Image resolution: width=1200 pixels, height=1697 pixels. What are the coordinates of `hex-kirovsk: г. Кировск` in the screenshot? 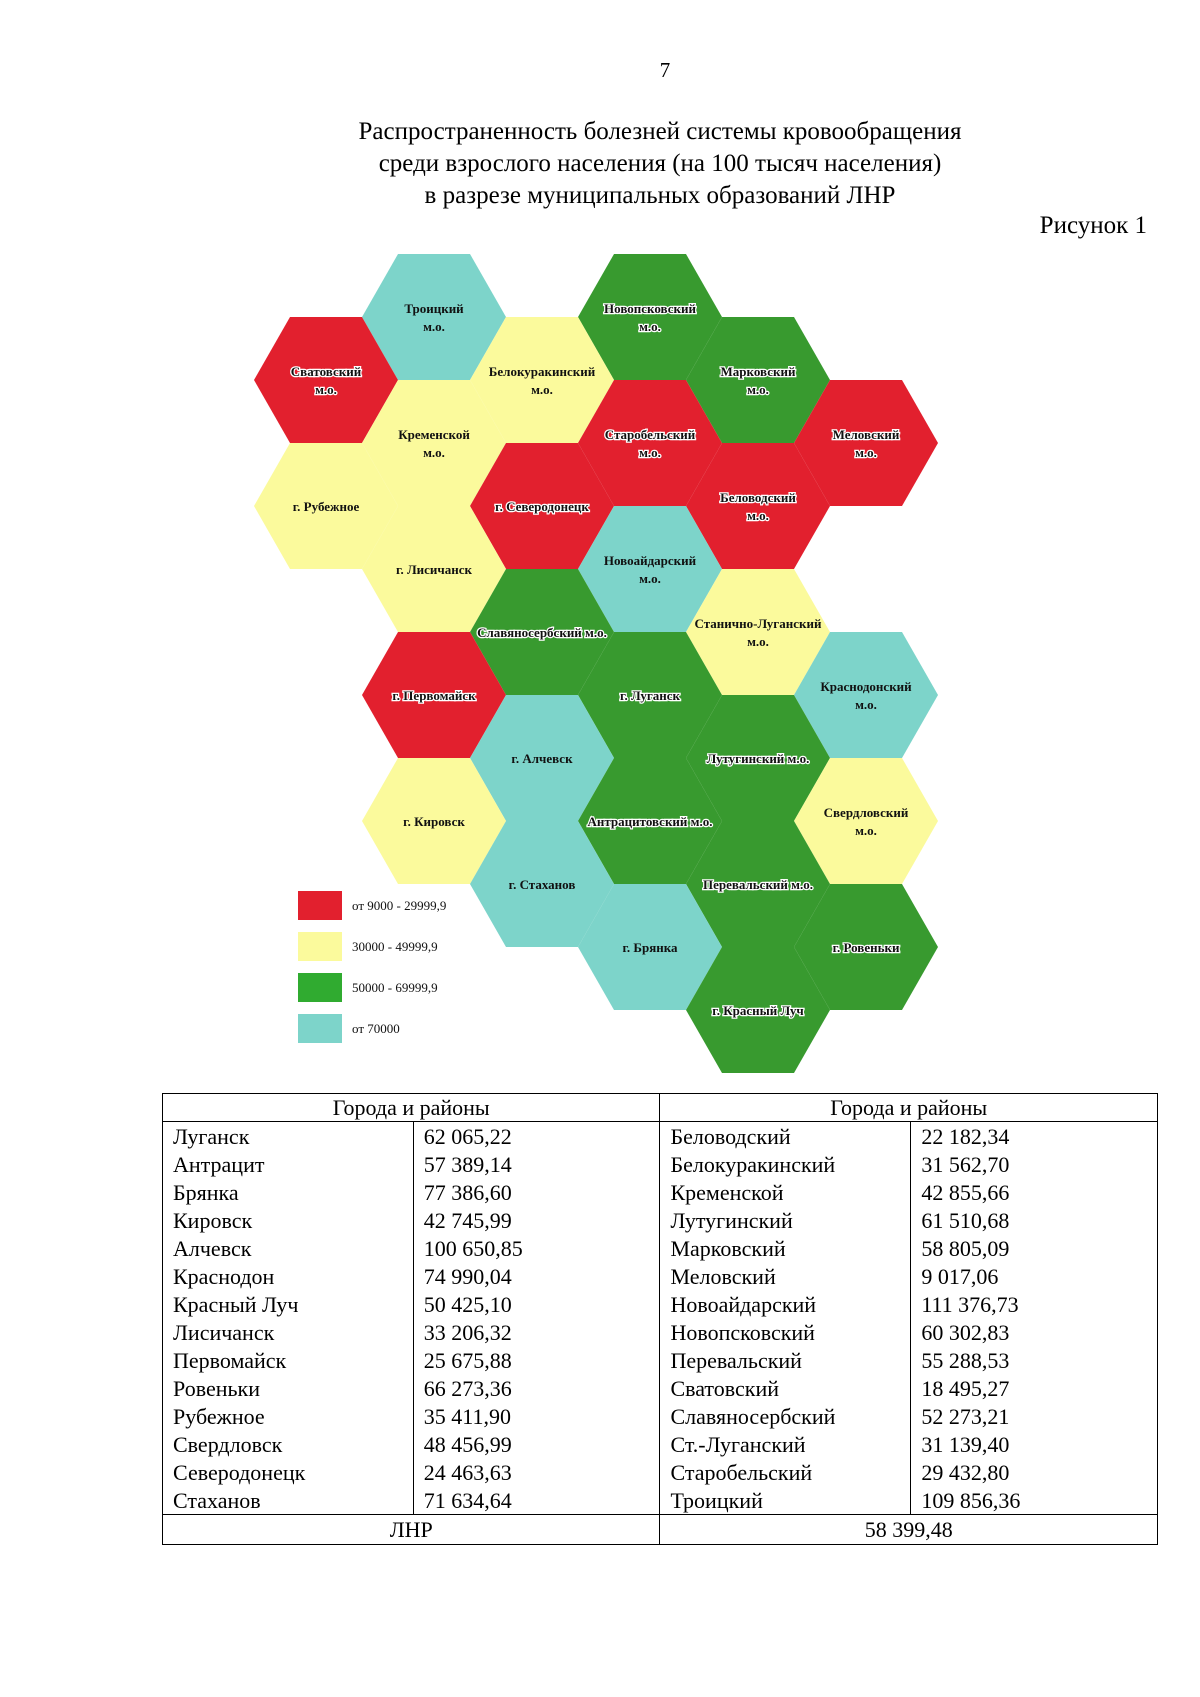 It's located at (434, 821).